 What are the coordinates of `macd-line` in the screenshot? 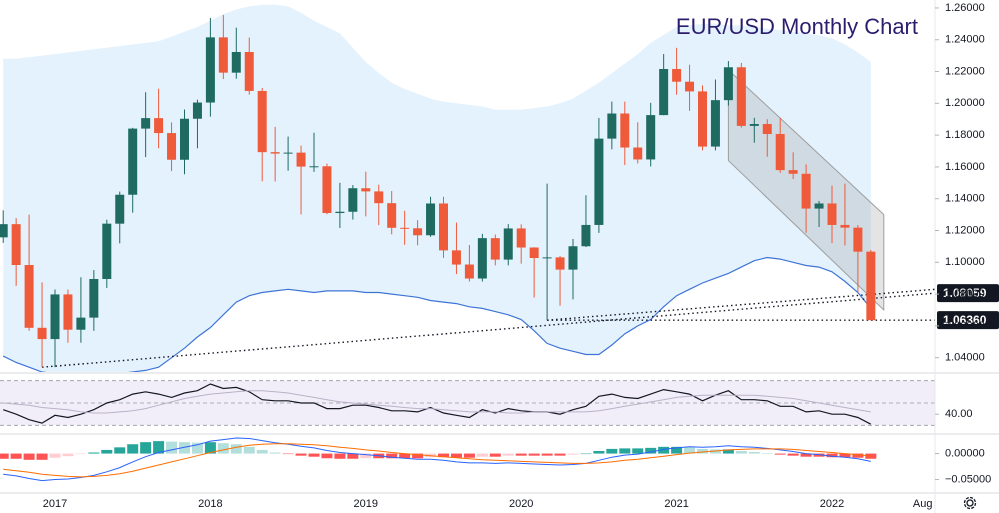 It's located at (437, 459).